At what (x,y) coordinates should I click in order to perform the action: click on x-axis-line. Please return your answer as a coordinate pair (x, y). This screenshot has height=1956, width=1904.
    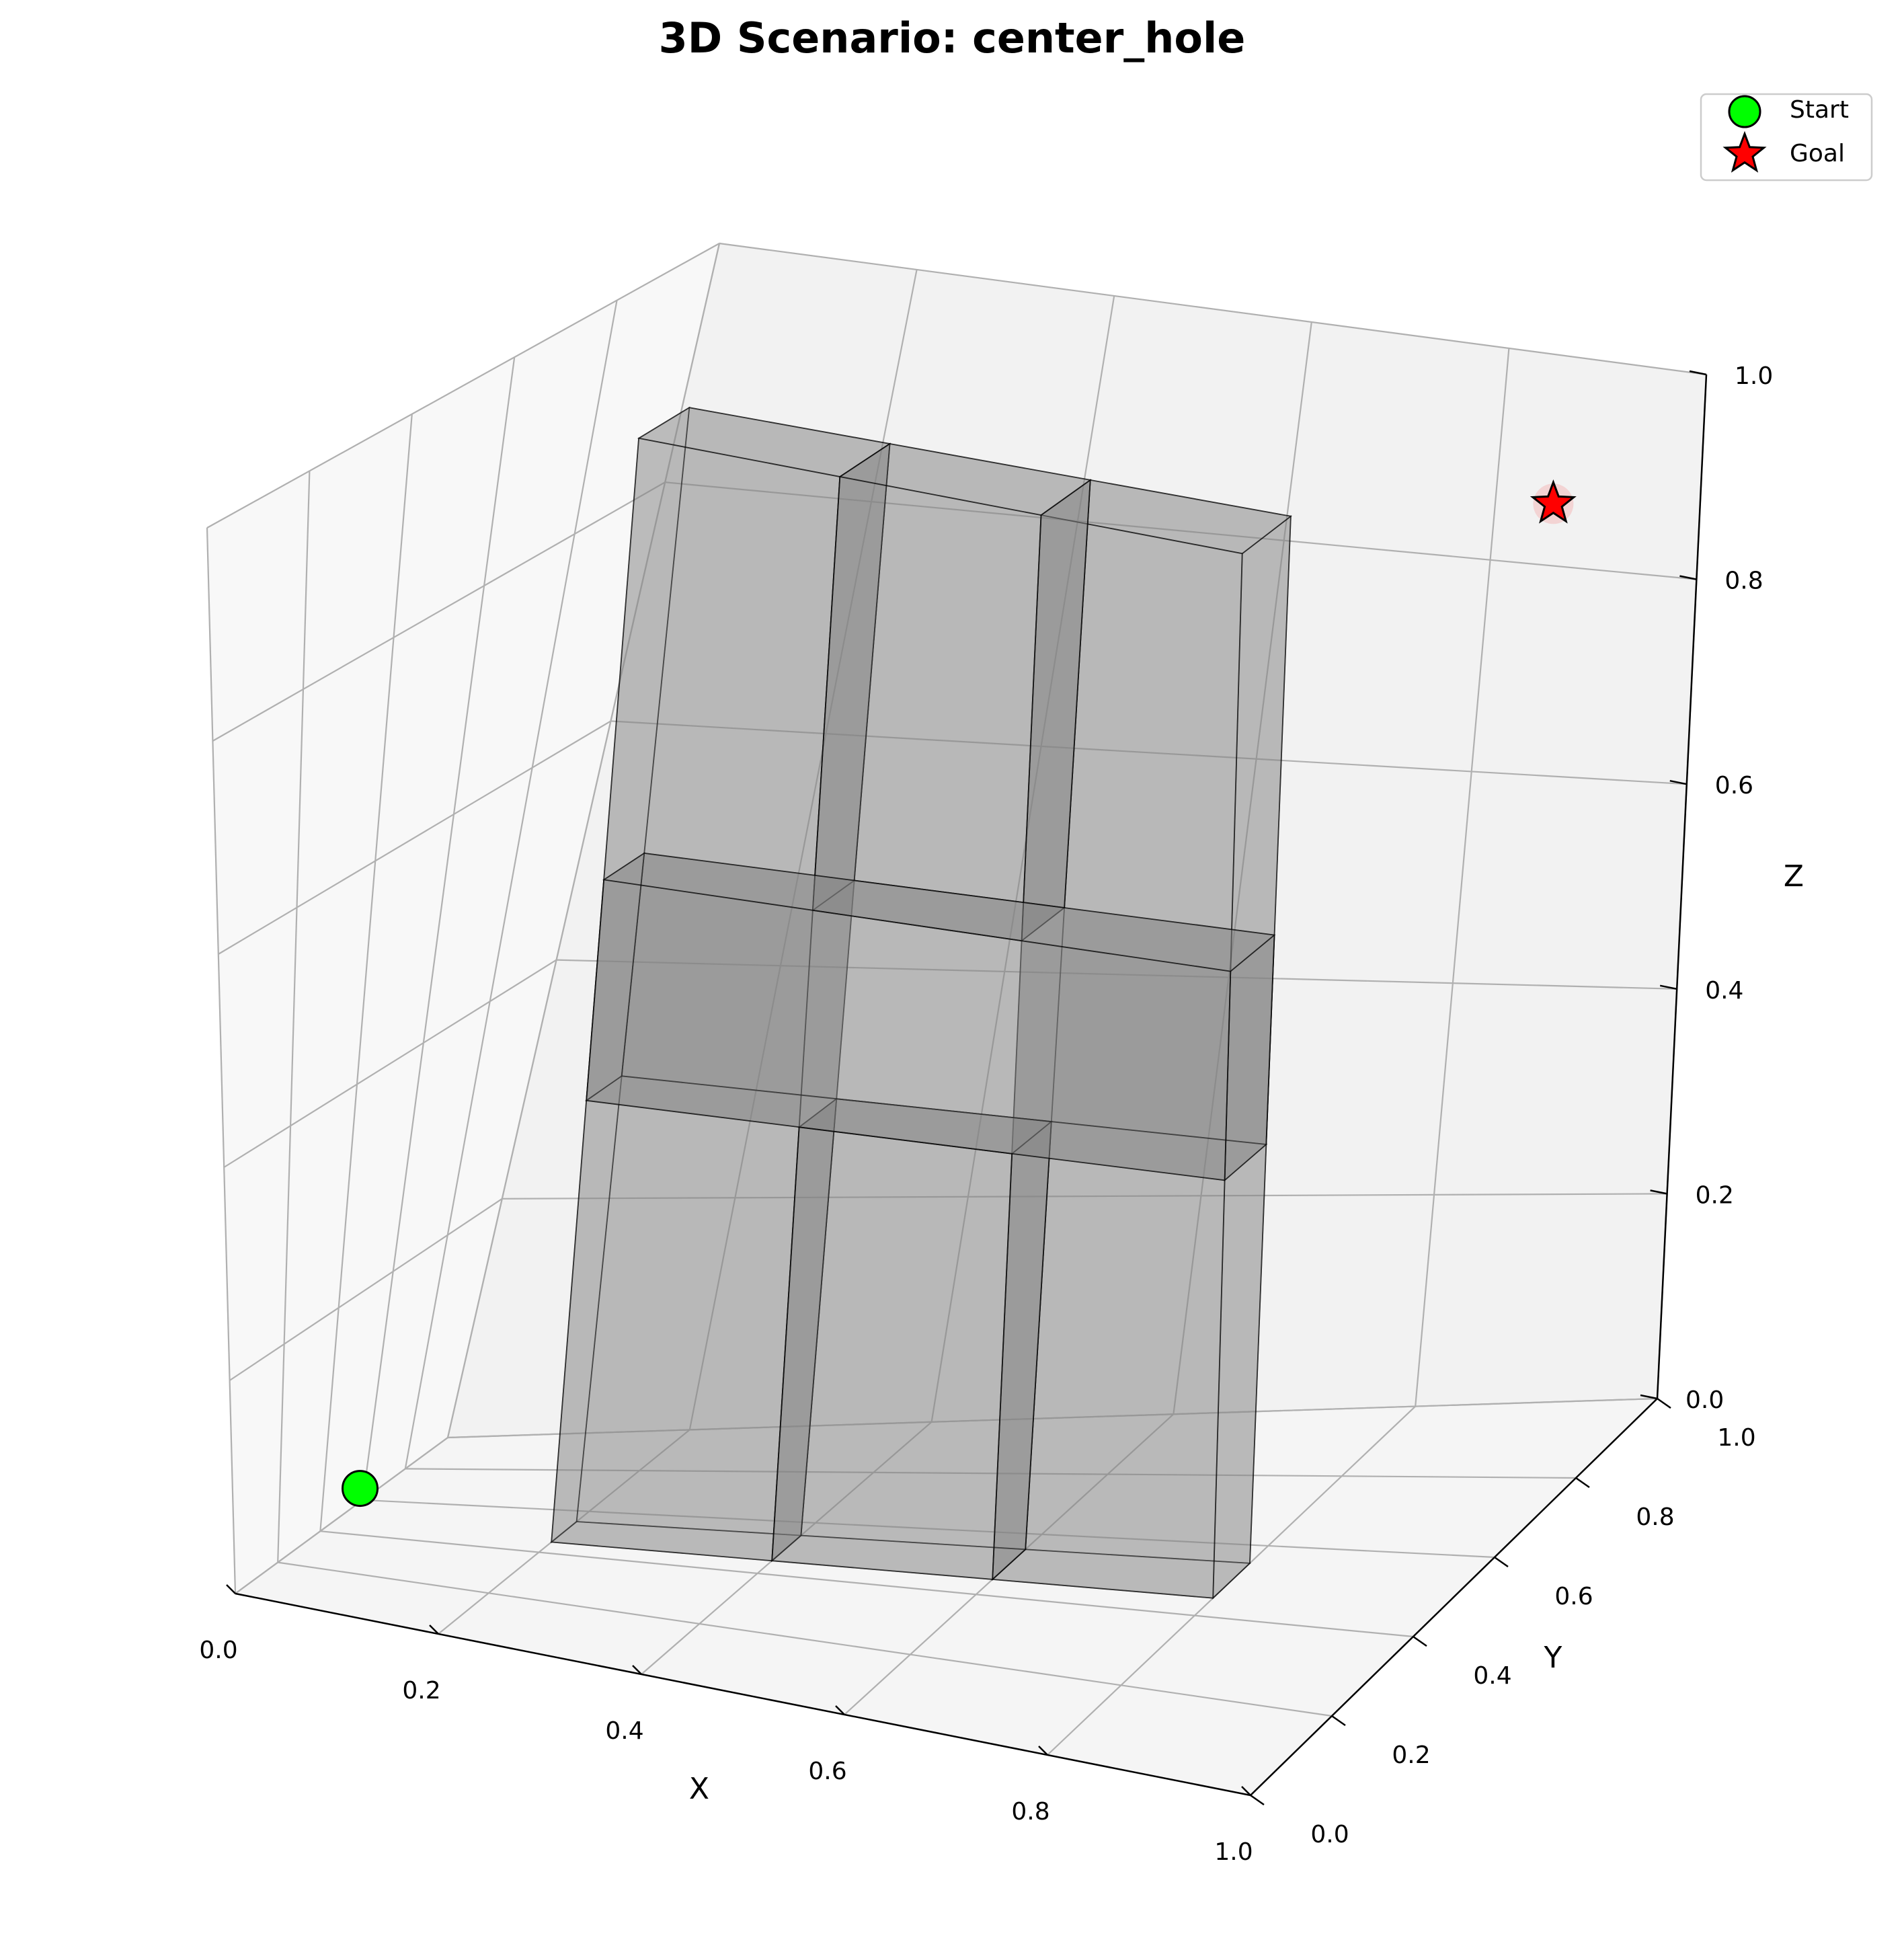
    Looking at the image, I should click on (743, 1694).